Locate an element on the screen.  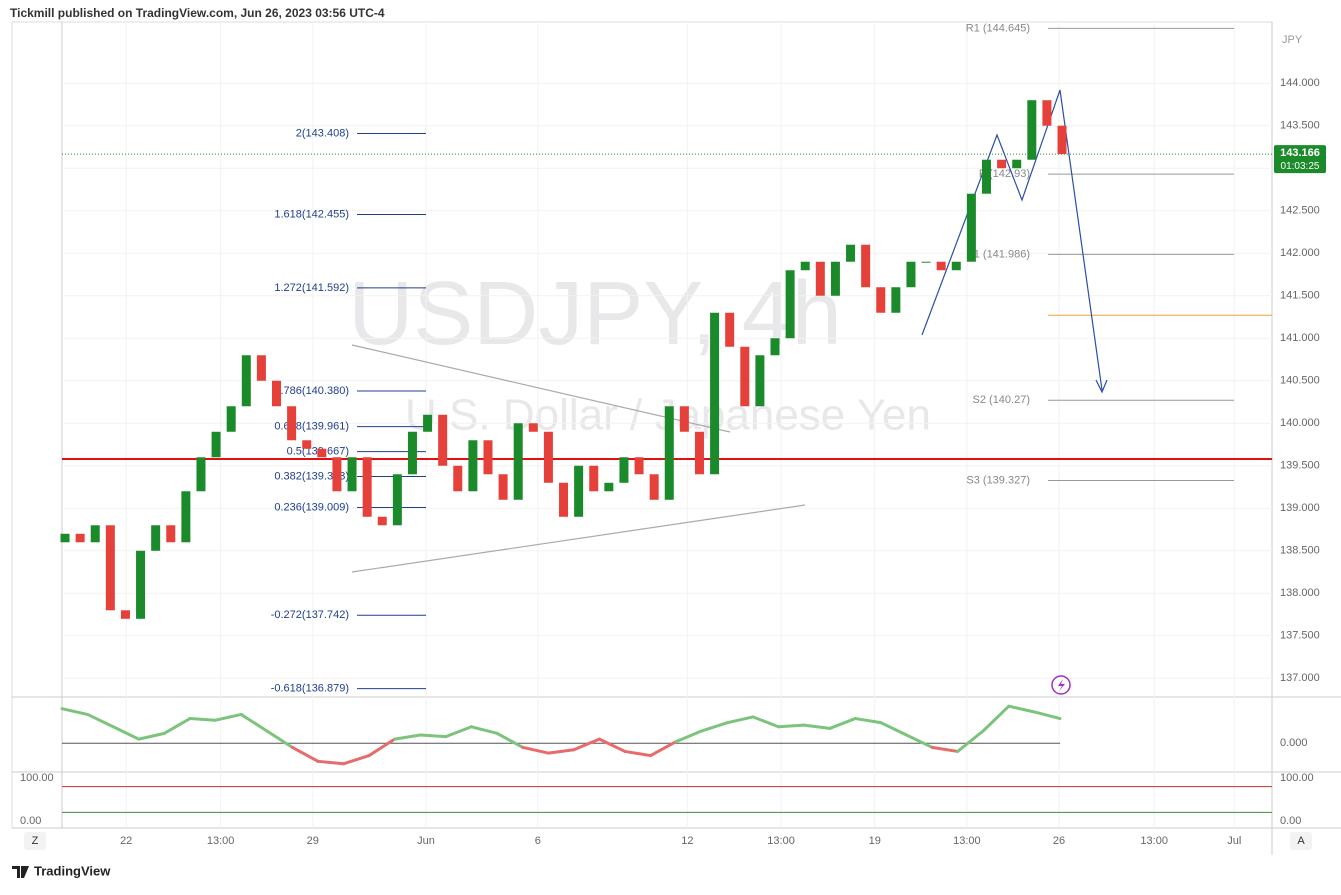
button-label: Z is located at coordinates (35, 841).